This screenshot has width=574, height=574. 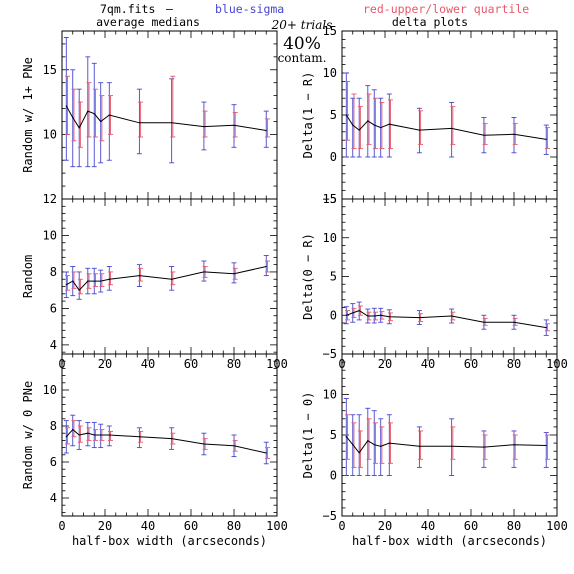 I want to click on x-tick-label: 0, so click(x=61, y=526).